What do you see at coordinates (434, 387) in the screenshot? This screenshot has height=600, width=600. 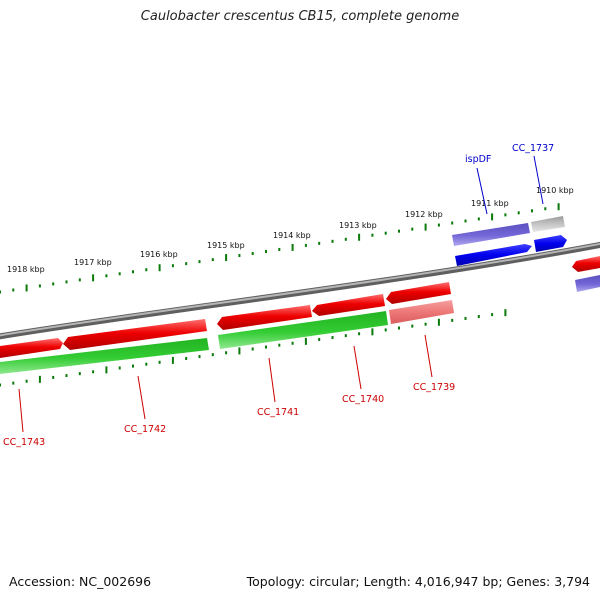 I see `gene-label-cc-1739: CC_1739` at bounding box center [434, 387].